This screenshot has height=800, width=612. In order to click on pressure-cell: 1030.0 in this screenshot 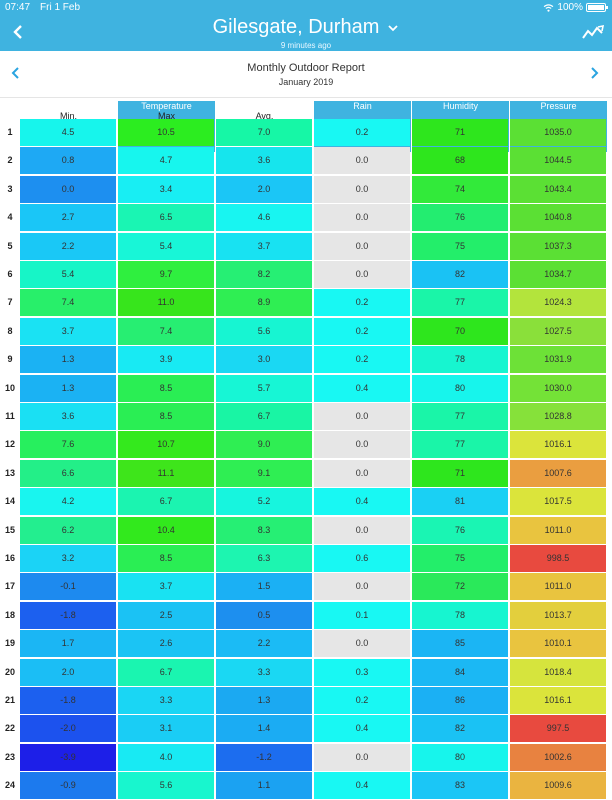, I will do `click(558, 388)`.